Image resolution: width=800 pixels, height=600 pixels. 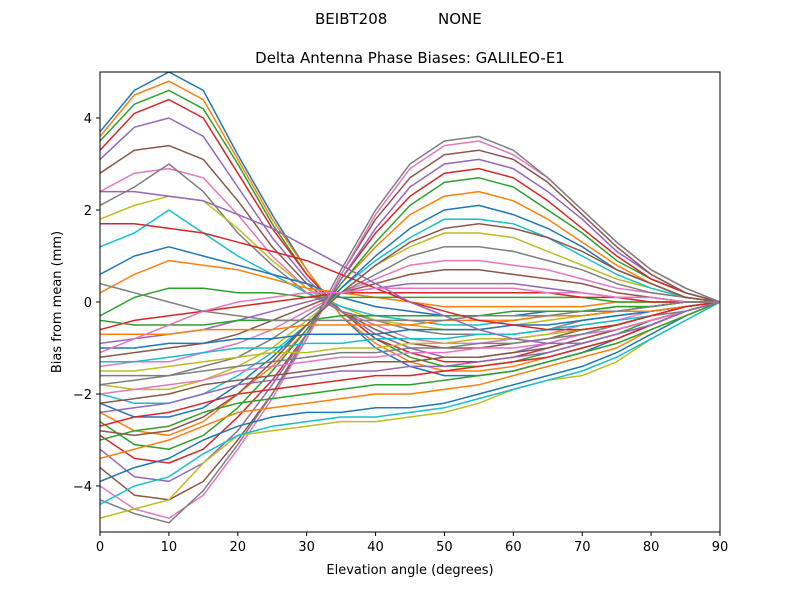 What do you see at coordinates (57, 302) in the screenshot?
I see `y-axis-label: Bias from mean (mm)` at bounding box center [57, 302].